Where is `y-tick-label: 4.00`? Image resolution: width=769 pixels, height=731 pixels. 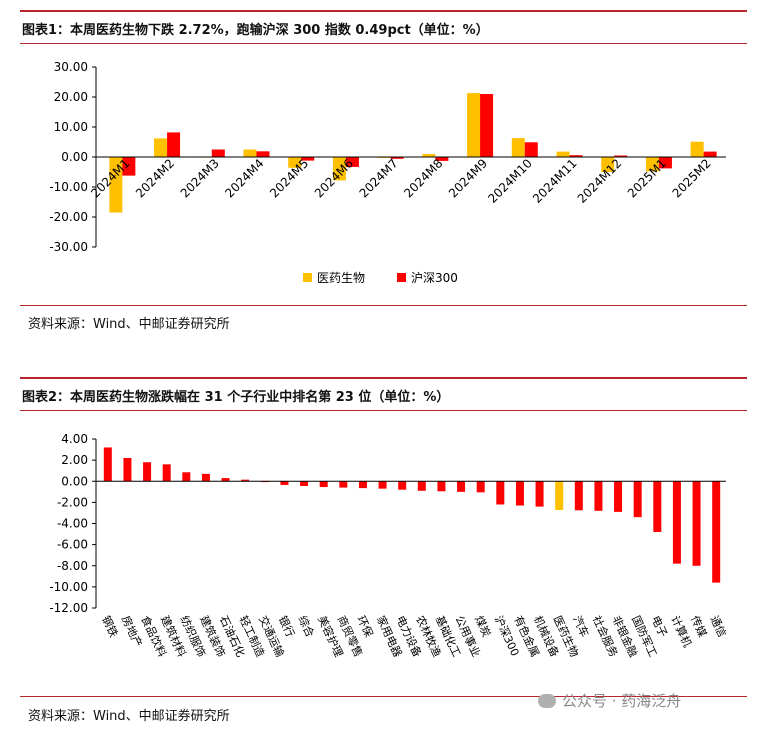
y-tick-label: 4.00 is located at coordinates (74, 439).